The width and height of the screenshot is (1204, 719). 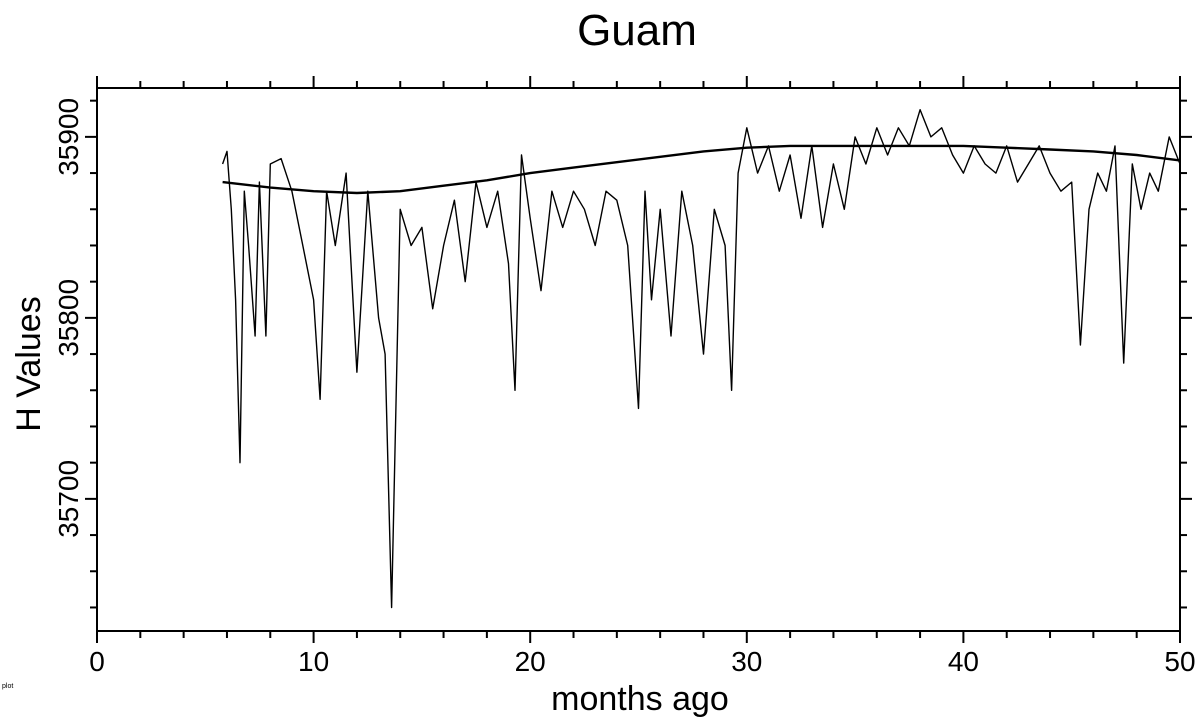 What do you see at coordinates (29, 363) in the screenshot?
I see `y-axis-label: H Values` at bounding box center [29, 363].